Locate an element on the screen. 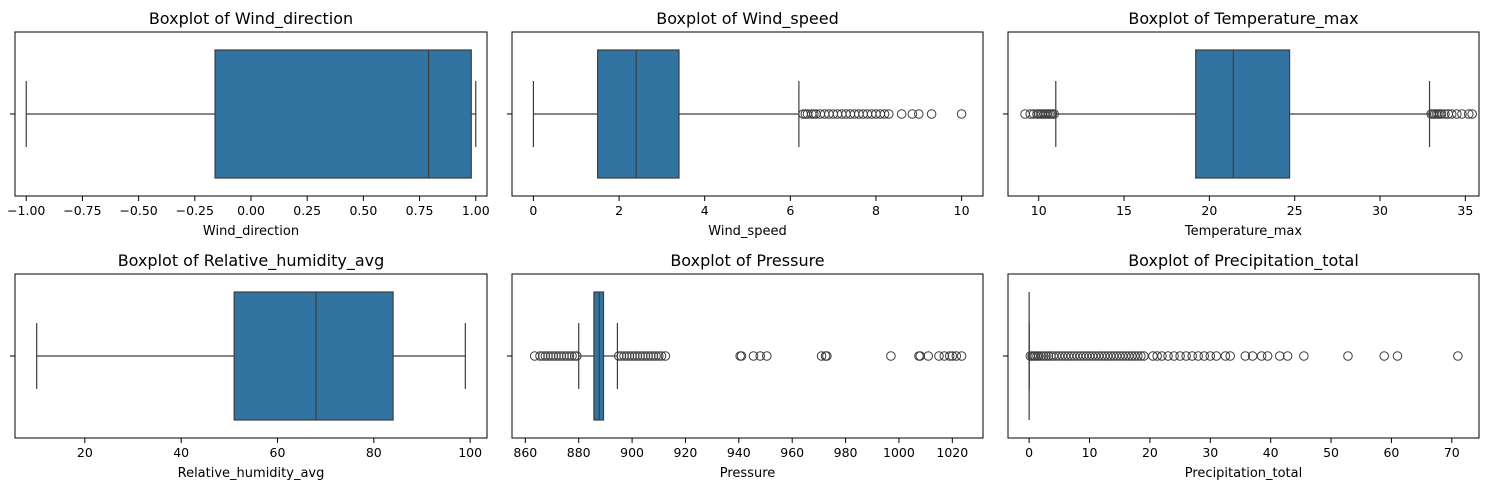 The width and height of the screenshot is (1490, 490). chart-title: Boxplot of Relative_humidity_avg is located at coordinates (251, 261).